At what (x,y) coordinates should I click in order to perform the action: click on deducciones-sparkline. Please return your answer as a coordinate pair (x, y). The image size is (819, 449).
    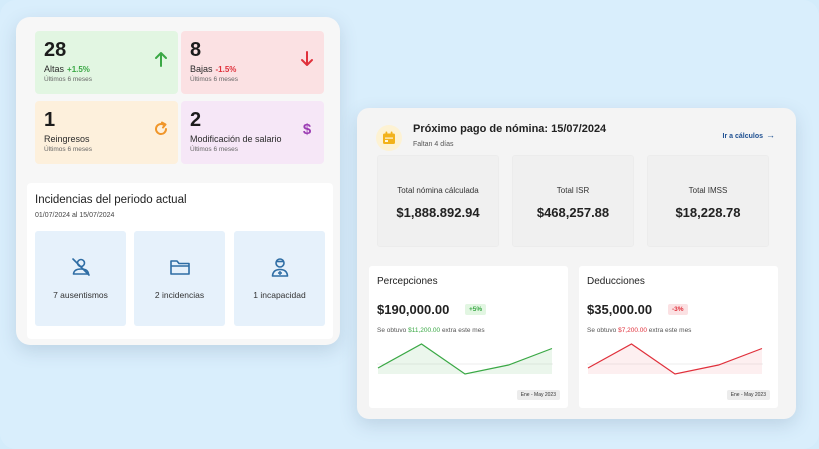
    Looking at the image, I should click on (675, 359).